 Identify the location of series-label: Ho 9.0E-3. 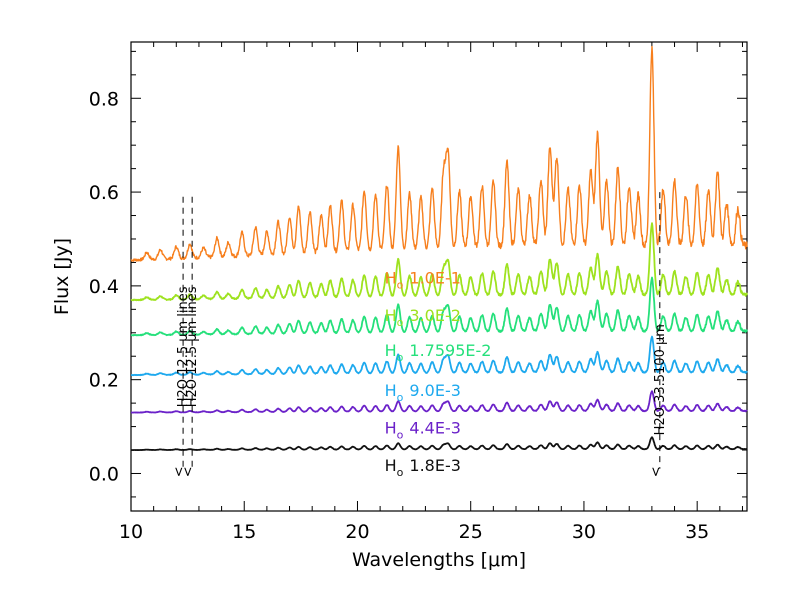
(423, 392).